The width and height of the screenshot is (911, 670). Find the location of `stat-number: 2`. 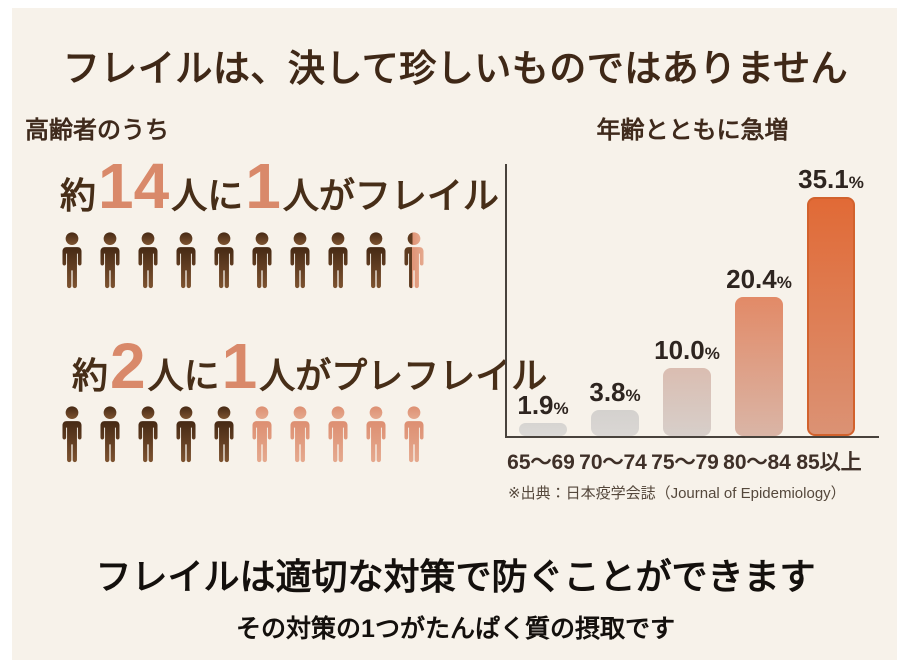

stat-number: 2 is located at coordinates (128, 366).